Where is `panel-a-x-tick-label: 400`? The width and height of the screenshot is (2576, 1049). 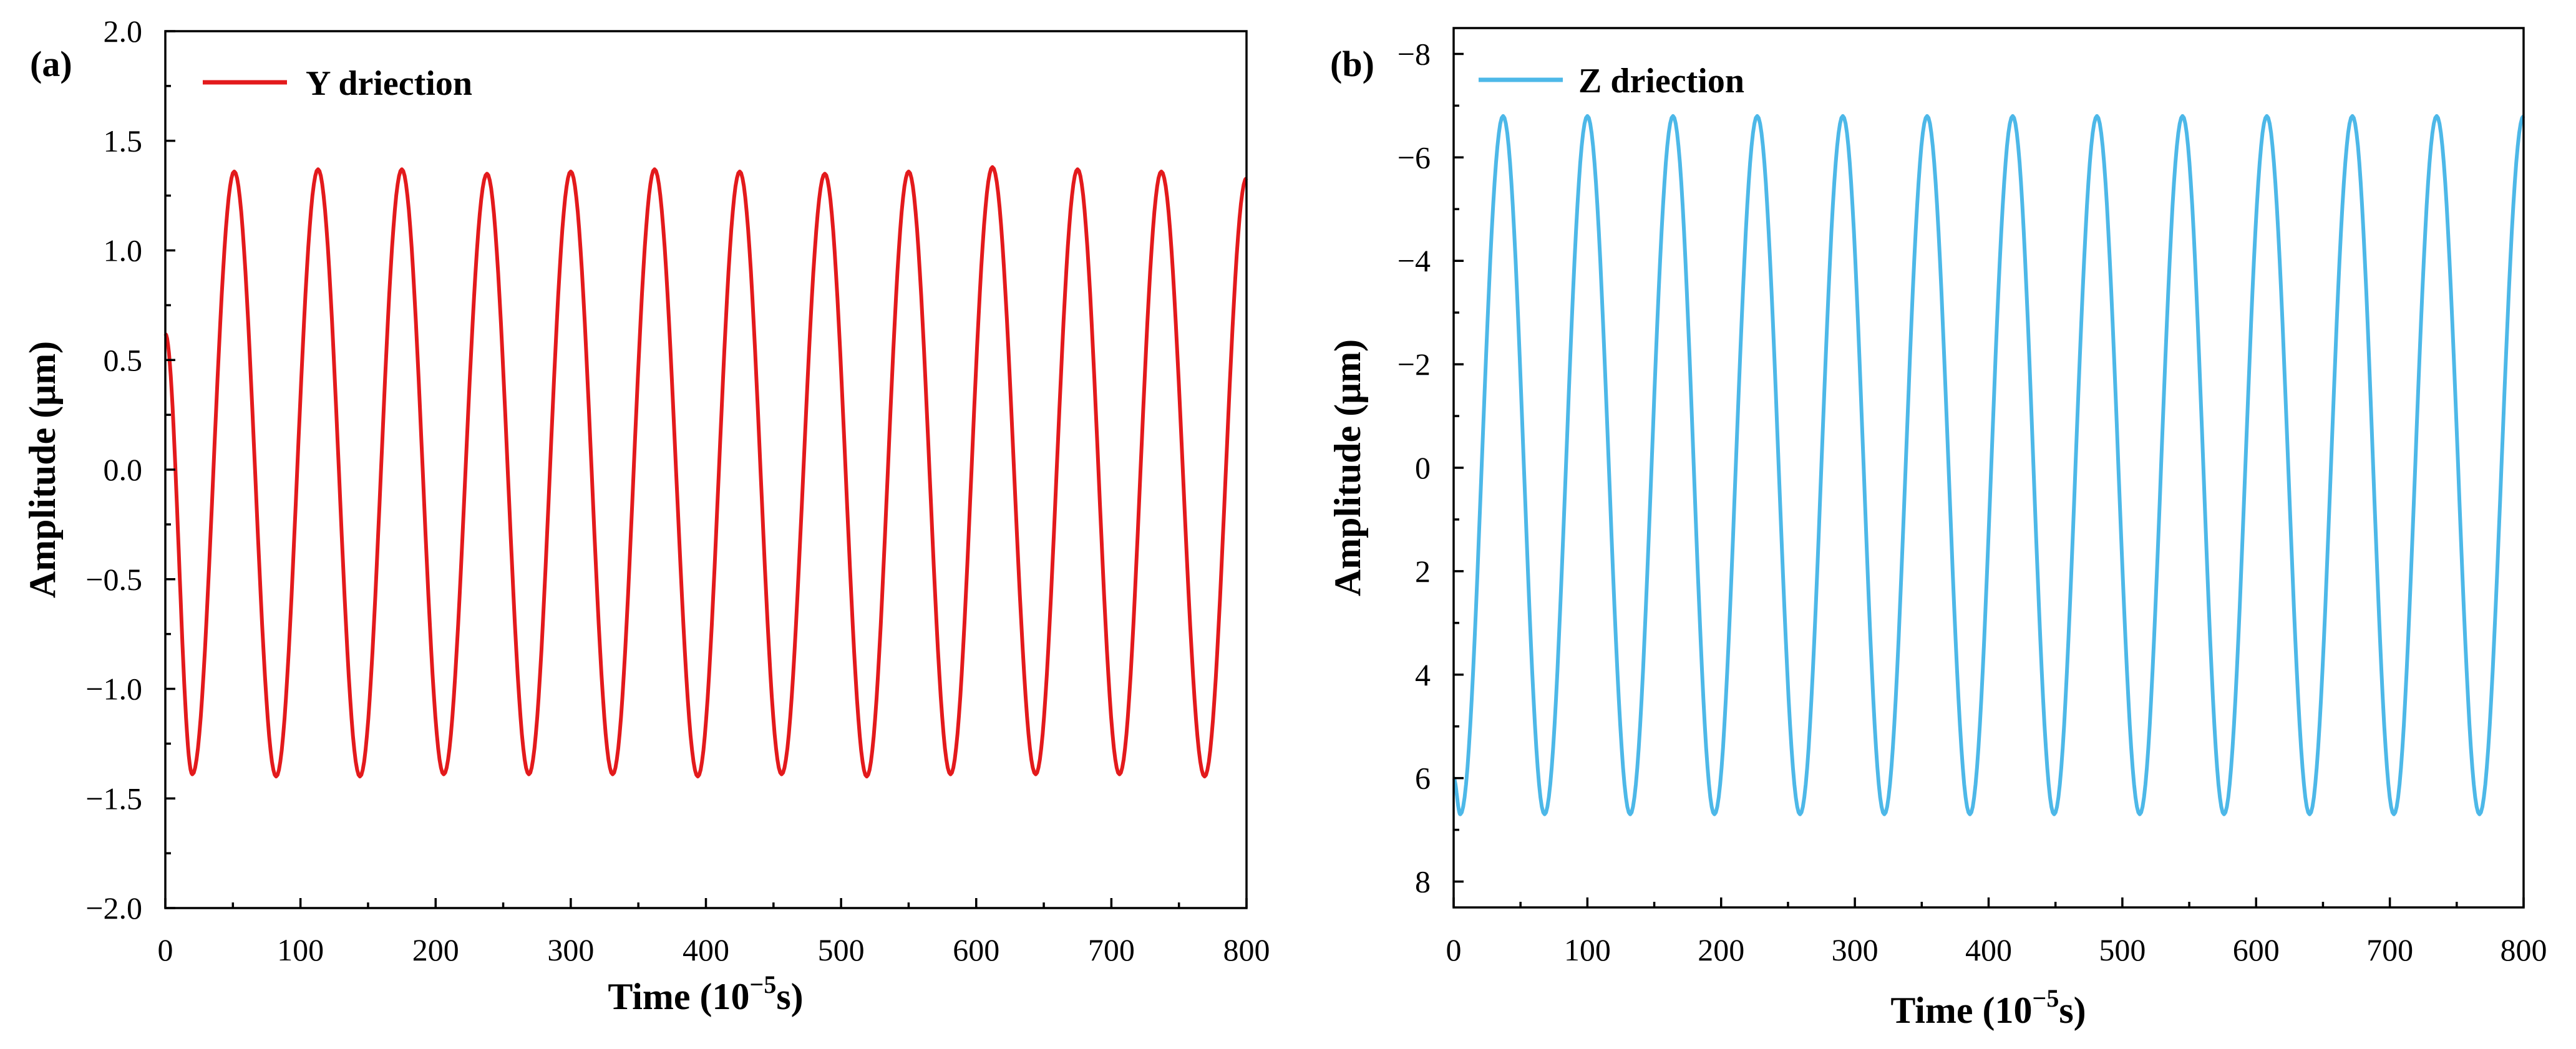
panel-a-x-tick-label: 400 is located at coordinates (706, 949).